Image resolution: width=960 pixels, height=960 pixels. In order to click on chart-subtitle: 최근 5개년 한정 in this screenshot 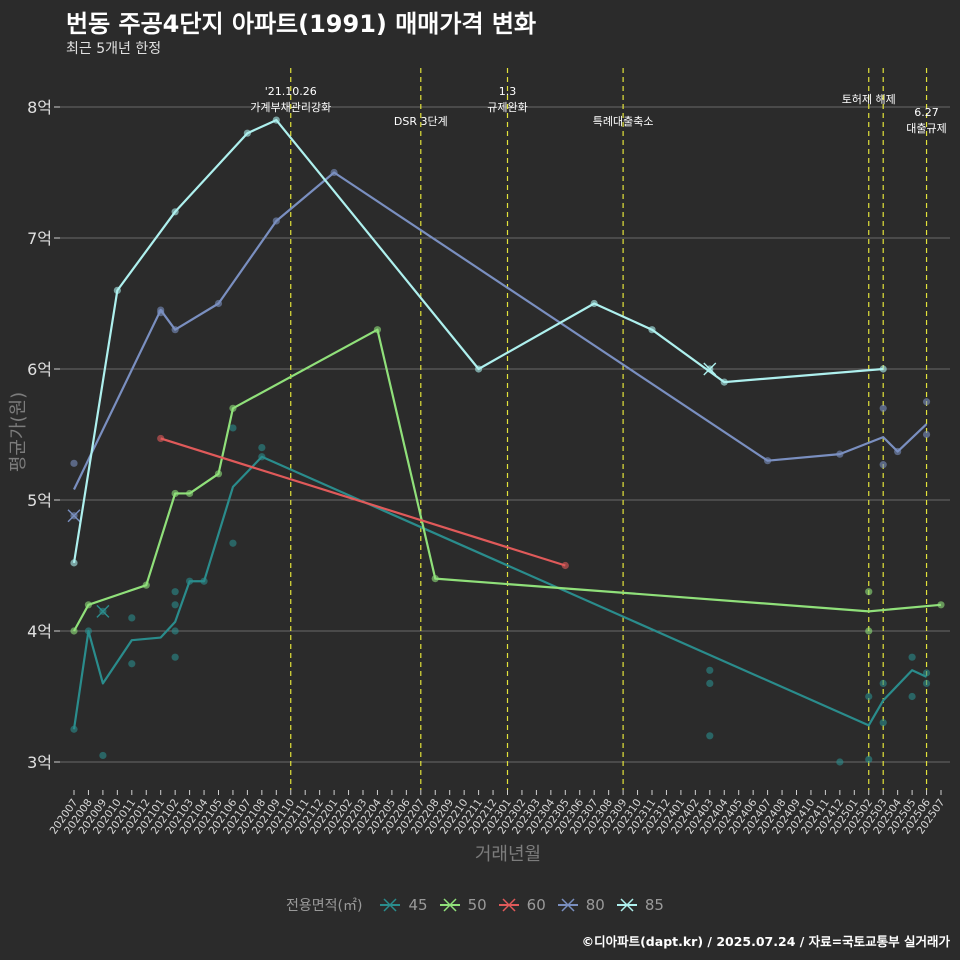, I will do `click(114, 49)`.